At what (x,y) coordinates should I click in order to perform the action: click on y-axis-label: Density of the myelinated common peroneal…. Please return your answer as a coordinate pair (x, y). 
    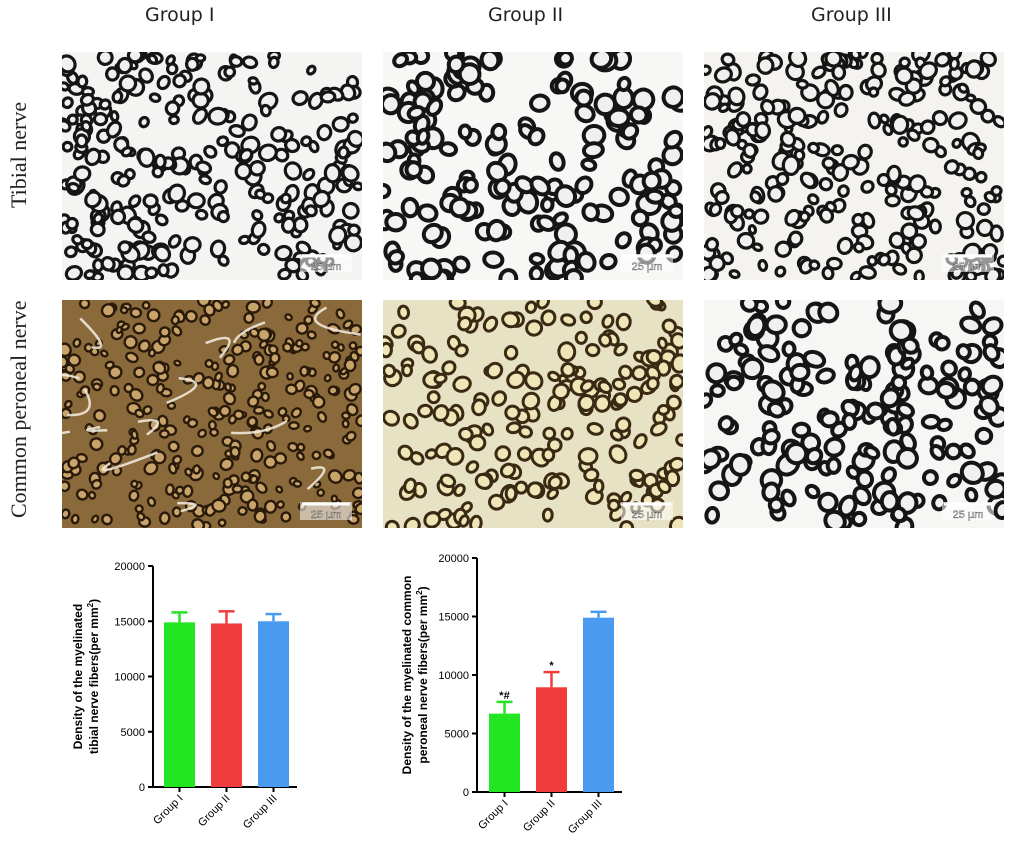
    Looking at the image, I should click on (415, 675).